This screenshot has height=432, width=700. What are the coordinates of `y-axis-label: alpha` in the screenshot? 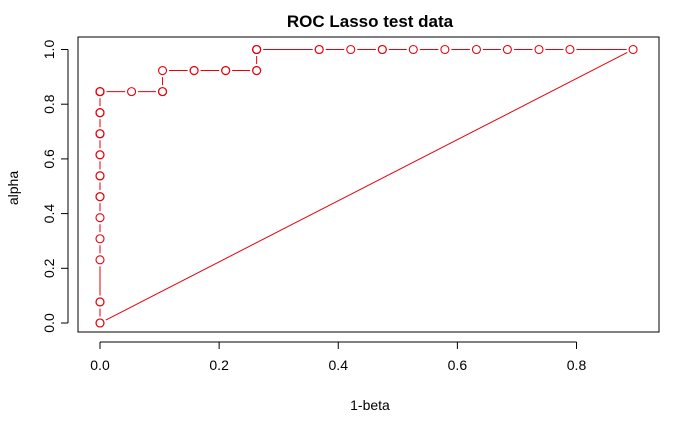 It's located at (13, 188).